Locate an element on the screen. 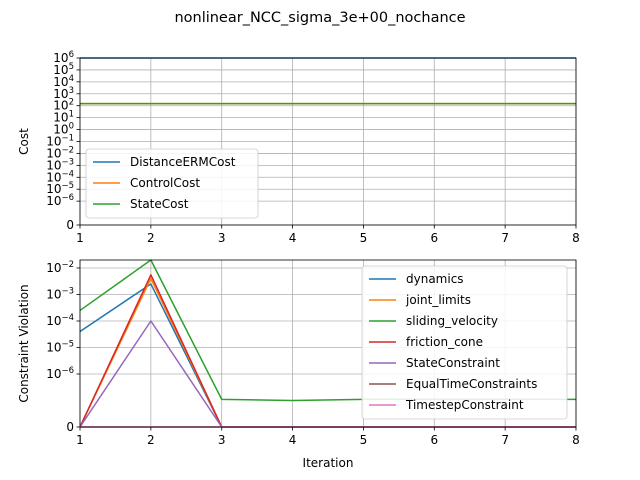 The width and height of the screenshot is (640, 480). legend-label: StateConstraint is located at coordinates (453, 363).